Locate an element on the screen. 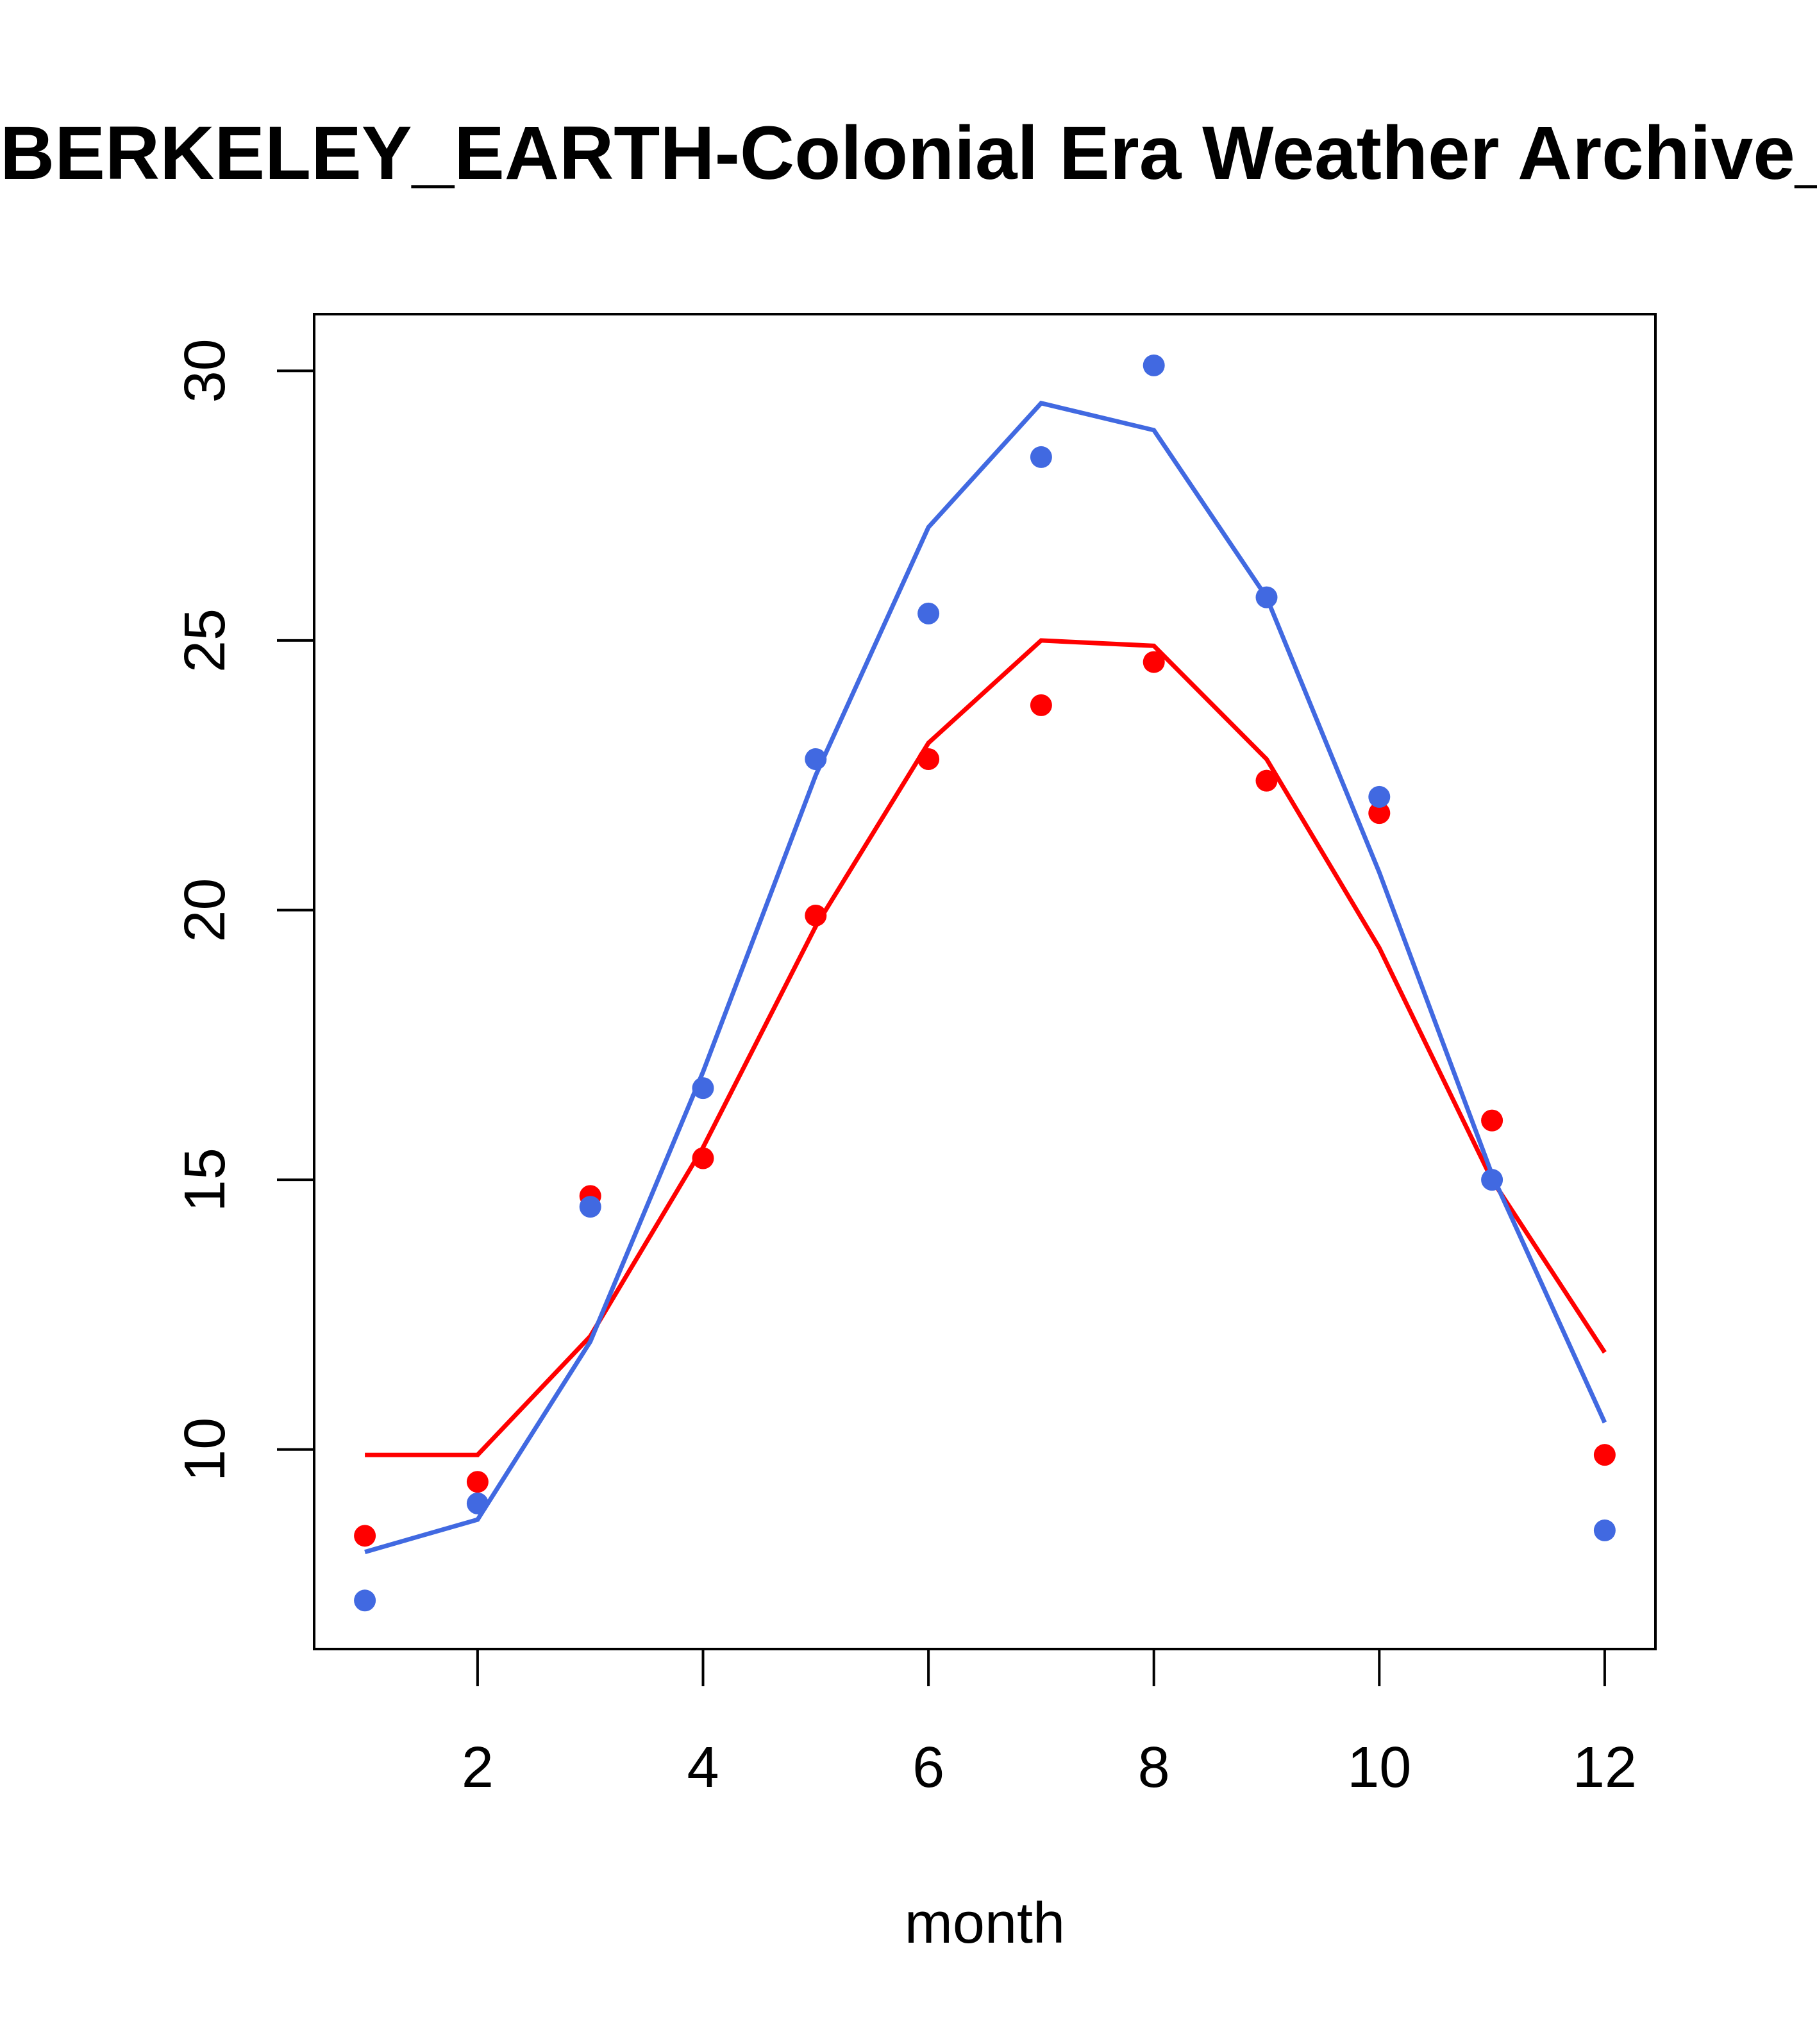 Image resolution: width=1817 pixels, height=2044 pixels. y-tick-label: 25 is located at coordinates (205, 640).